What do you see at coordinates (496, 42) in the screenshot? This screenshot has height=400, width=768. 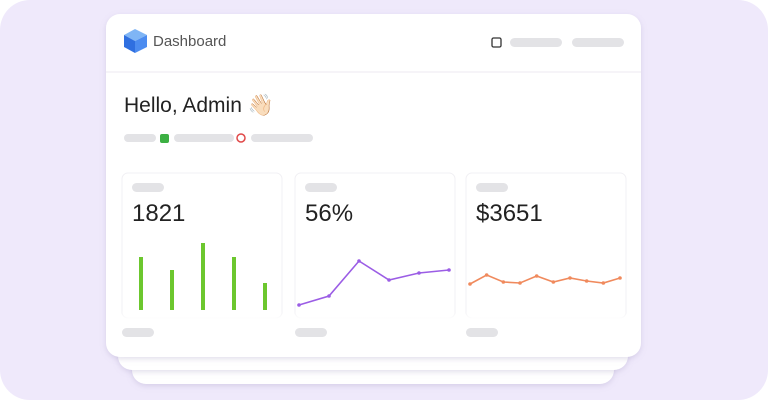 I see `calendar-icon` at bounding box center [496, 42].